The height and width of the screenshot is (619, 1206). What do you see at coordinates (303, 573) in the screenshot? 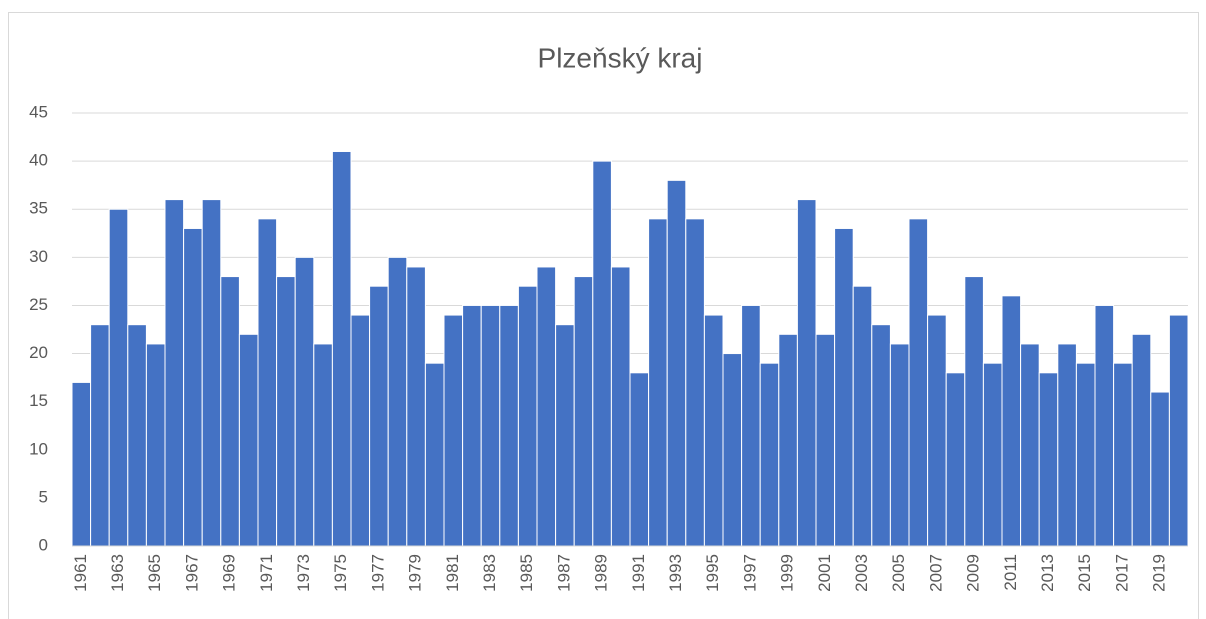
I see `x-tick-label: 1973` at bounding box center [303, 573].